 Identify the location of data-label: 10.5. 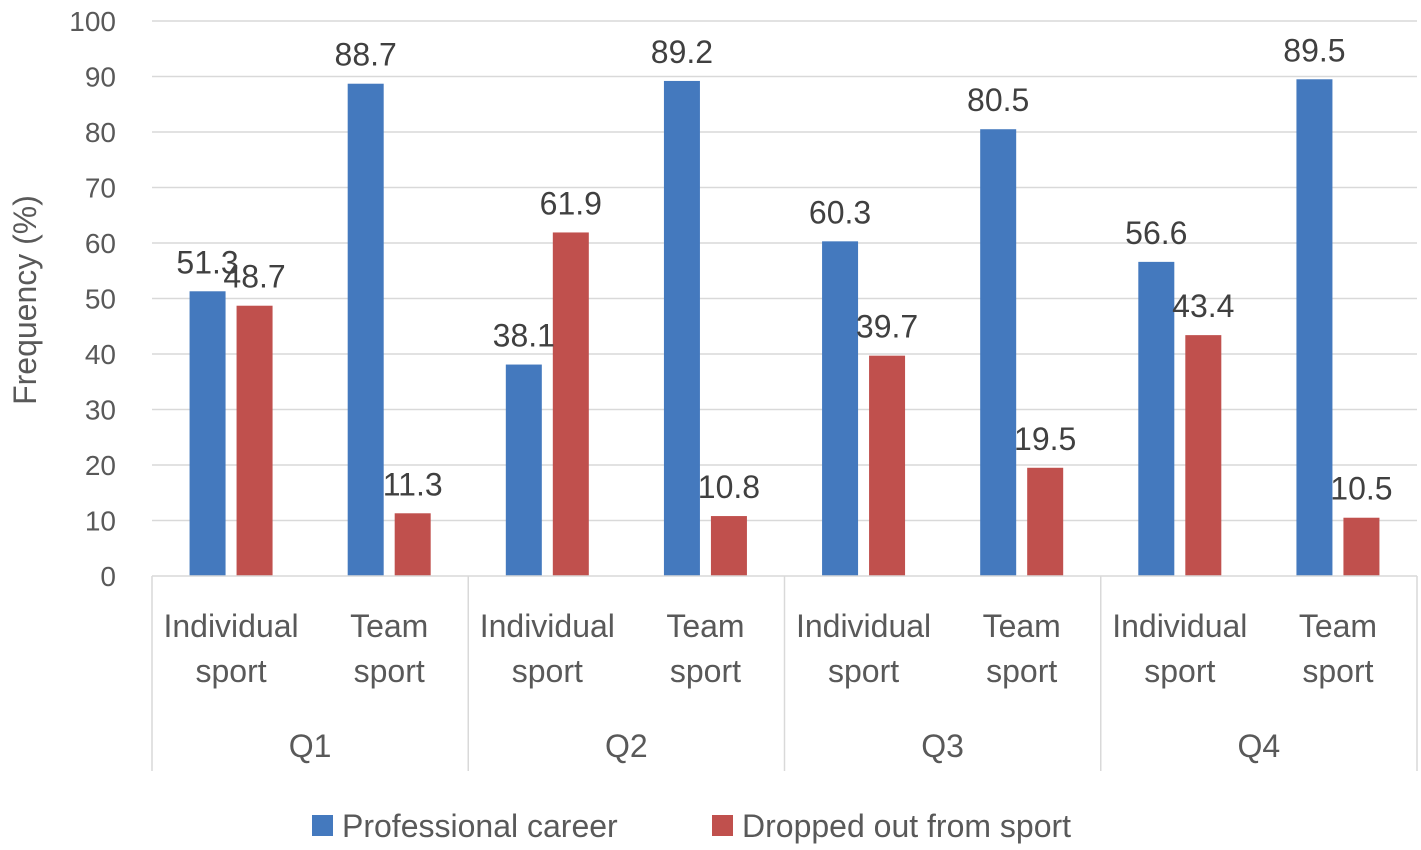
(1361, 489).